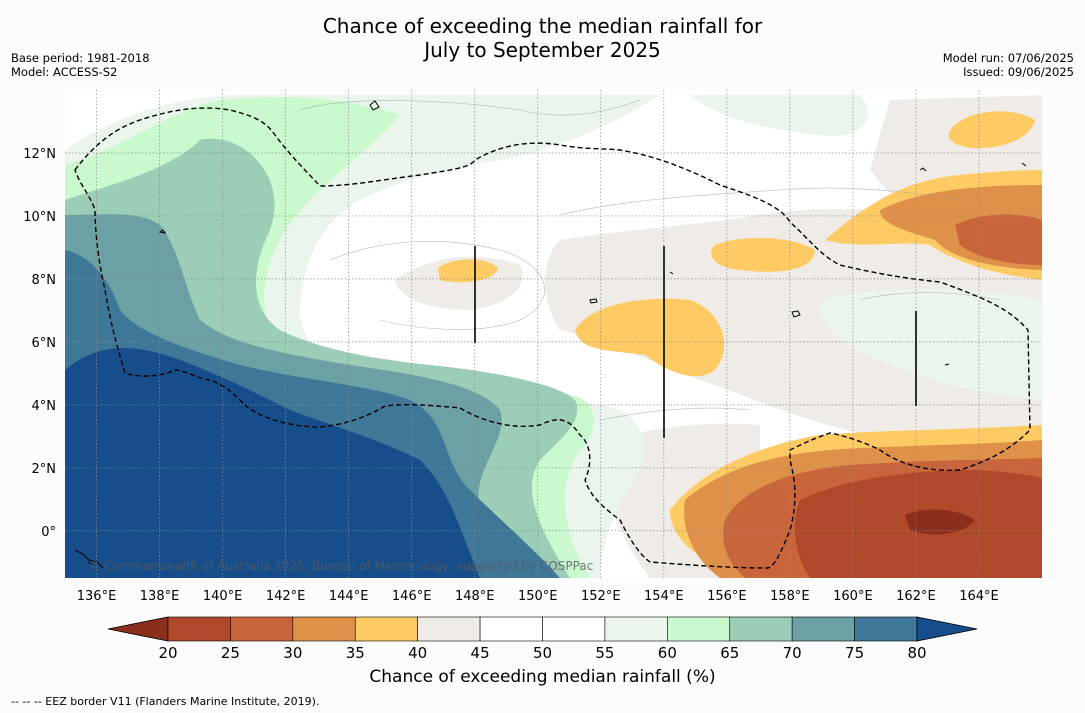 Image resolution: width=1085 pixels, height=713 pixels. I want to click on lon-tick-label: 162°E, so click(916, 596).